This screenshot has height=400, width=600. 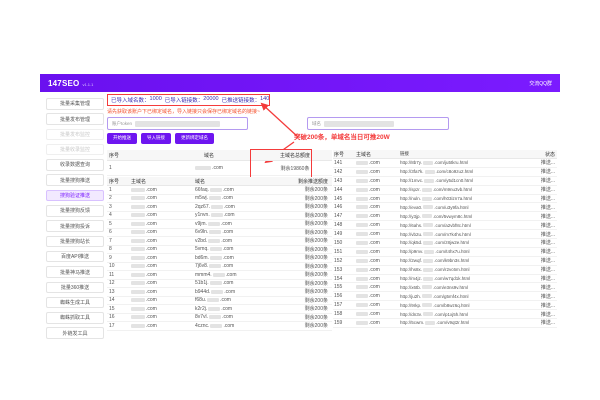 What do you see at coordinates (219, 155) in the screenshot?
I see `table-header-row: 序号 域名 主域名总额度` at bounding box center [219, 155].